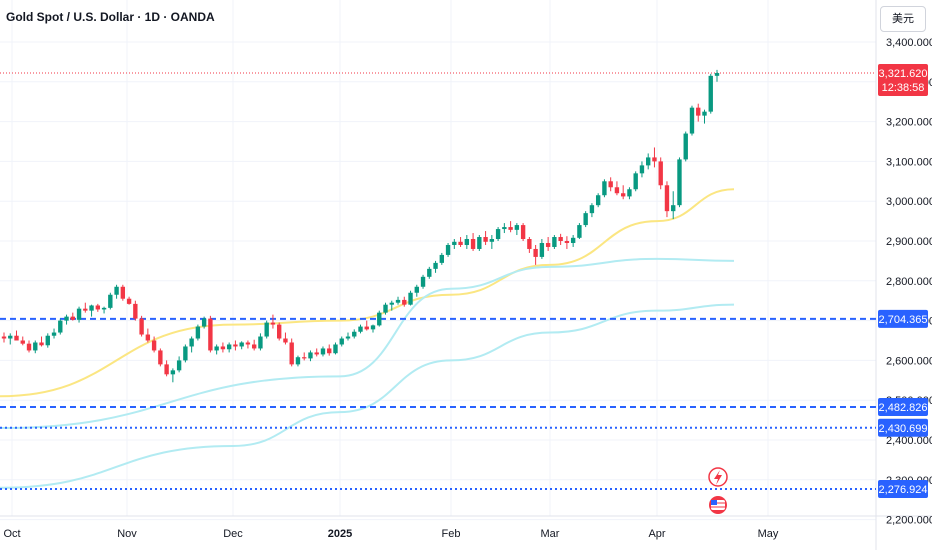 The image size is (932, 555). Describe the element at coordinates (11, 534) in the screenshot. I see `x-tick-label: Oct` at that location.